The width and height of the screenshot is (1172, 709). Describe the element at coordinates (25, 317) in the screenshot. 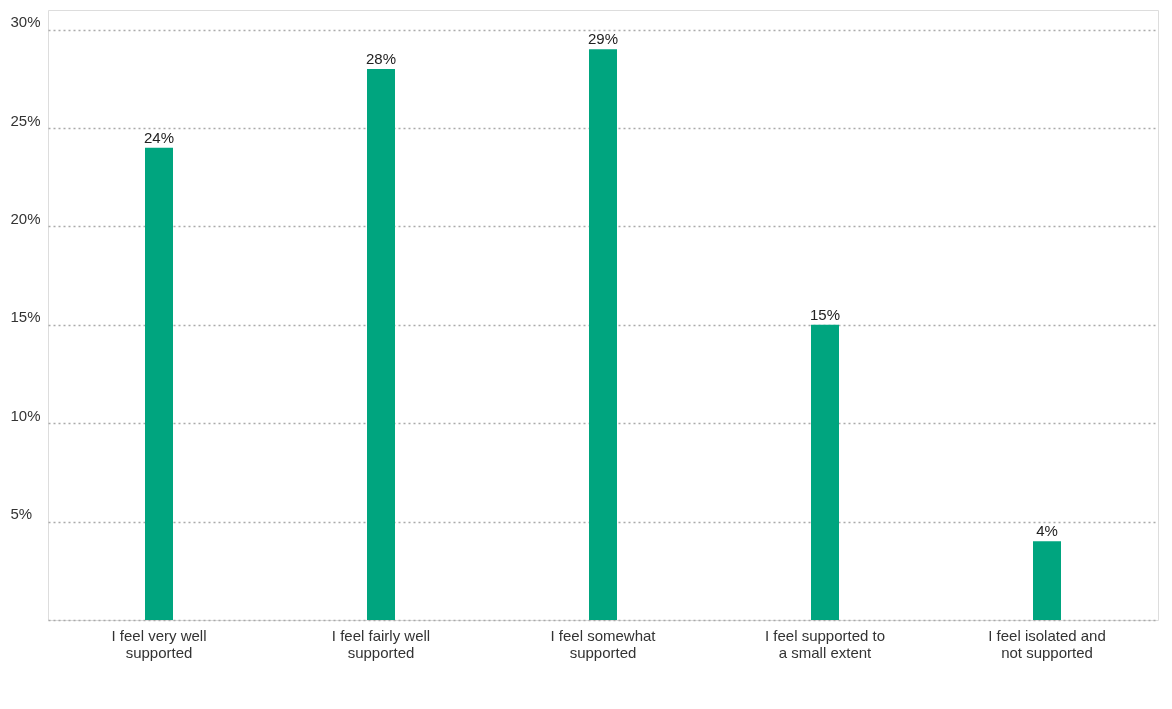

I see `y-tick-label: 15%` at that location.